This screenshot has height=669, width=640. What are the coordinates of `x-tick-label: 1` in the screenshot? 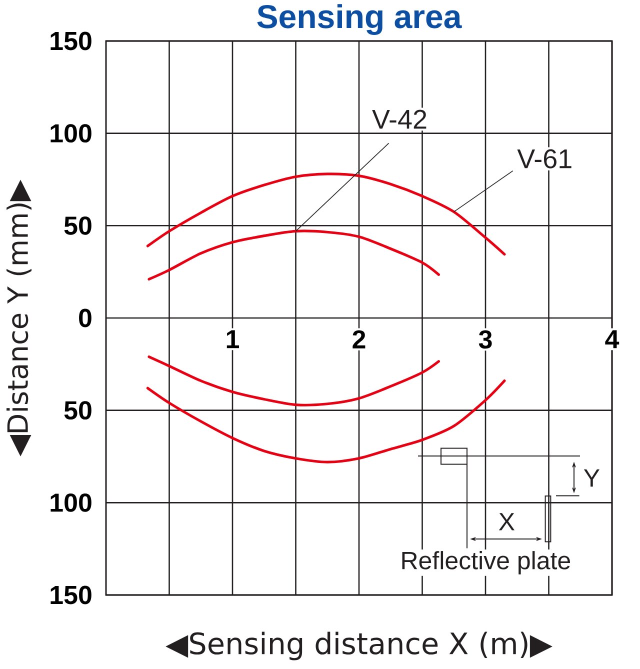 It's located at (233, 339).